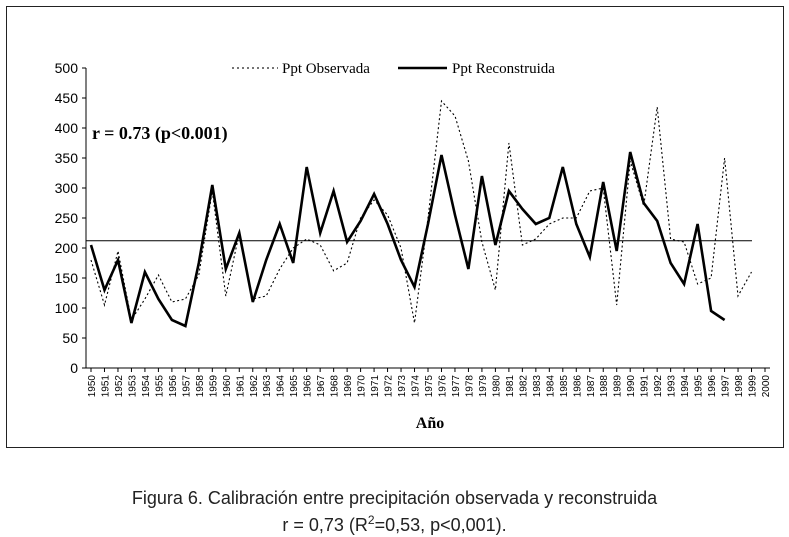  I want to click on x-tick-label: 1969, so click(348, 386).